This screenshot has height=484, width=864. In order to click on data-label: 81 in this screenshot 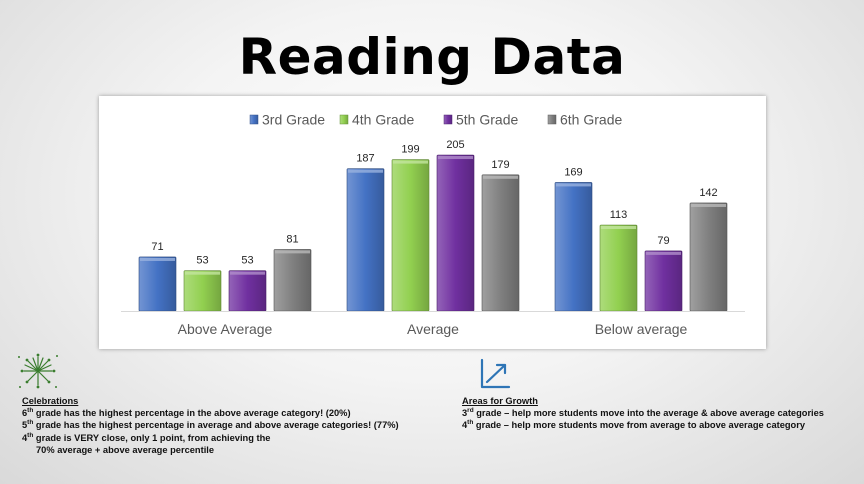, I will do `click(292, 239)`.